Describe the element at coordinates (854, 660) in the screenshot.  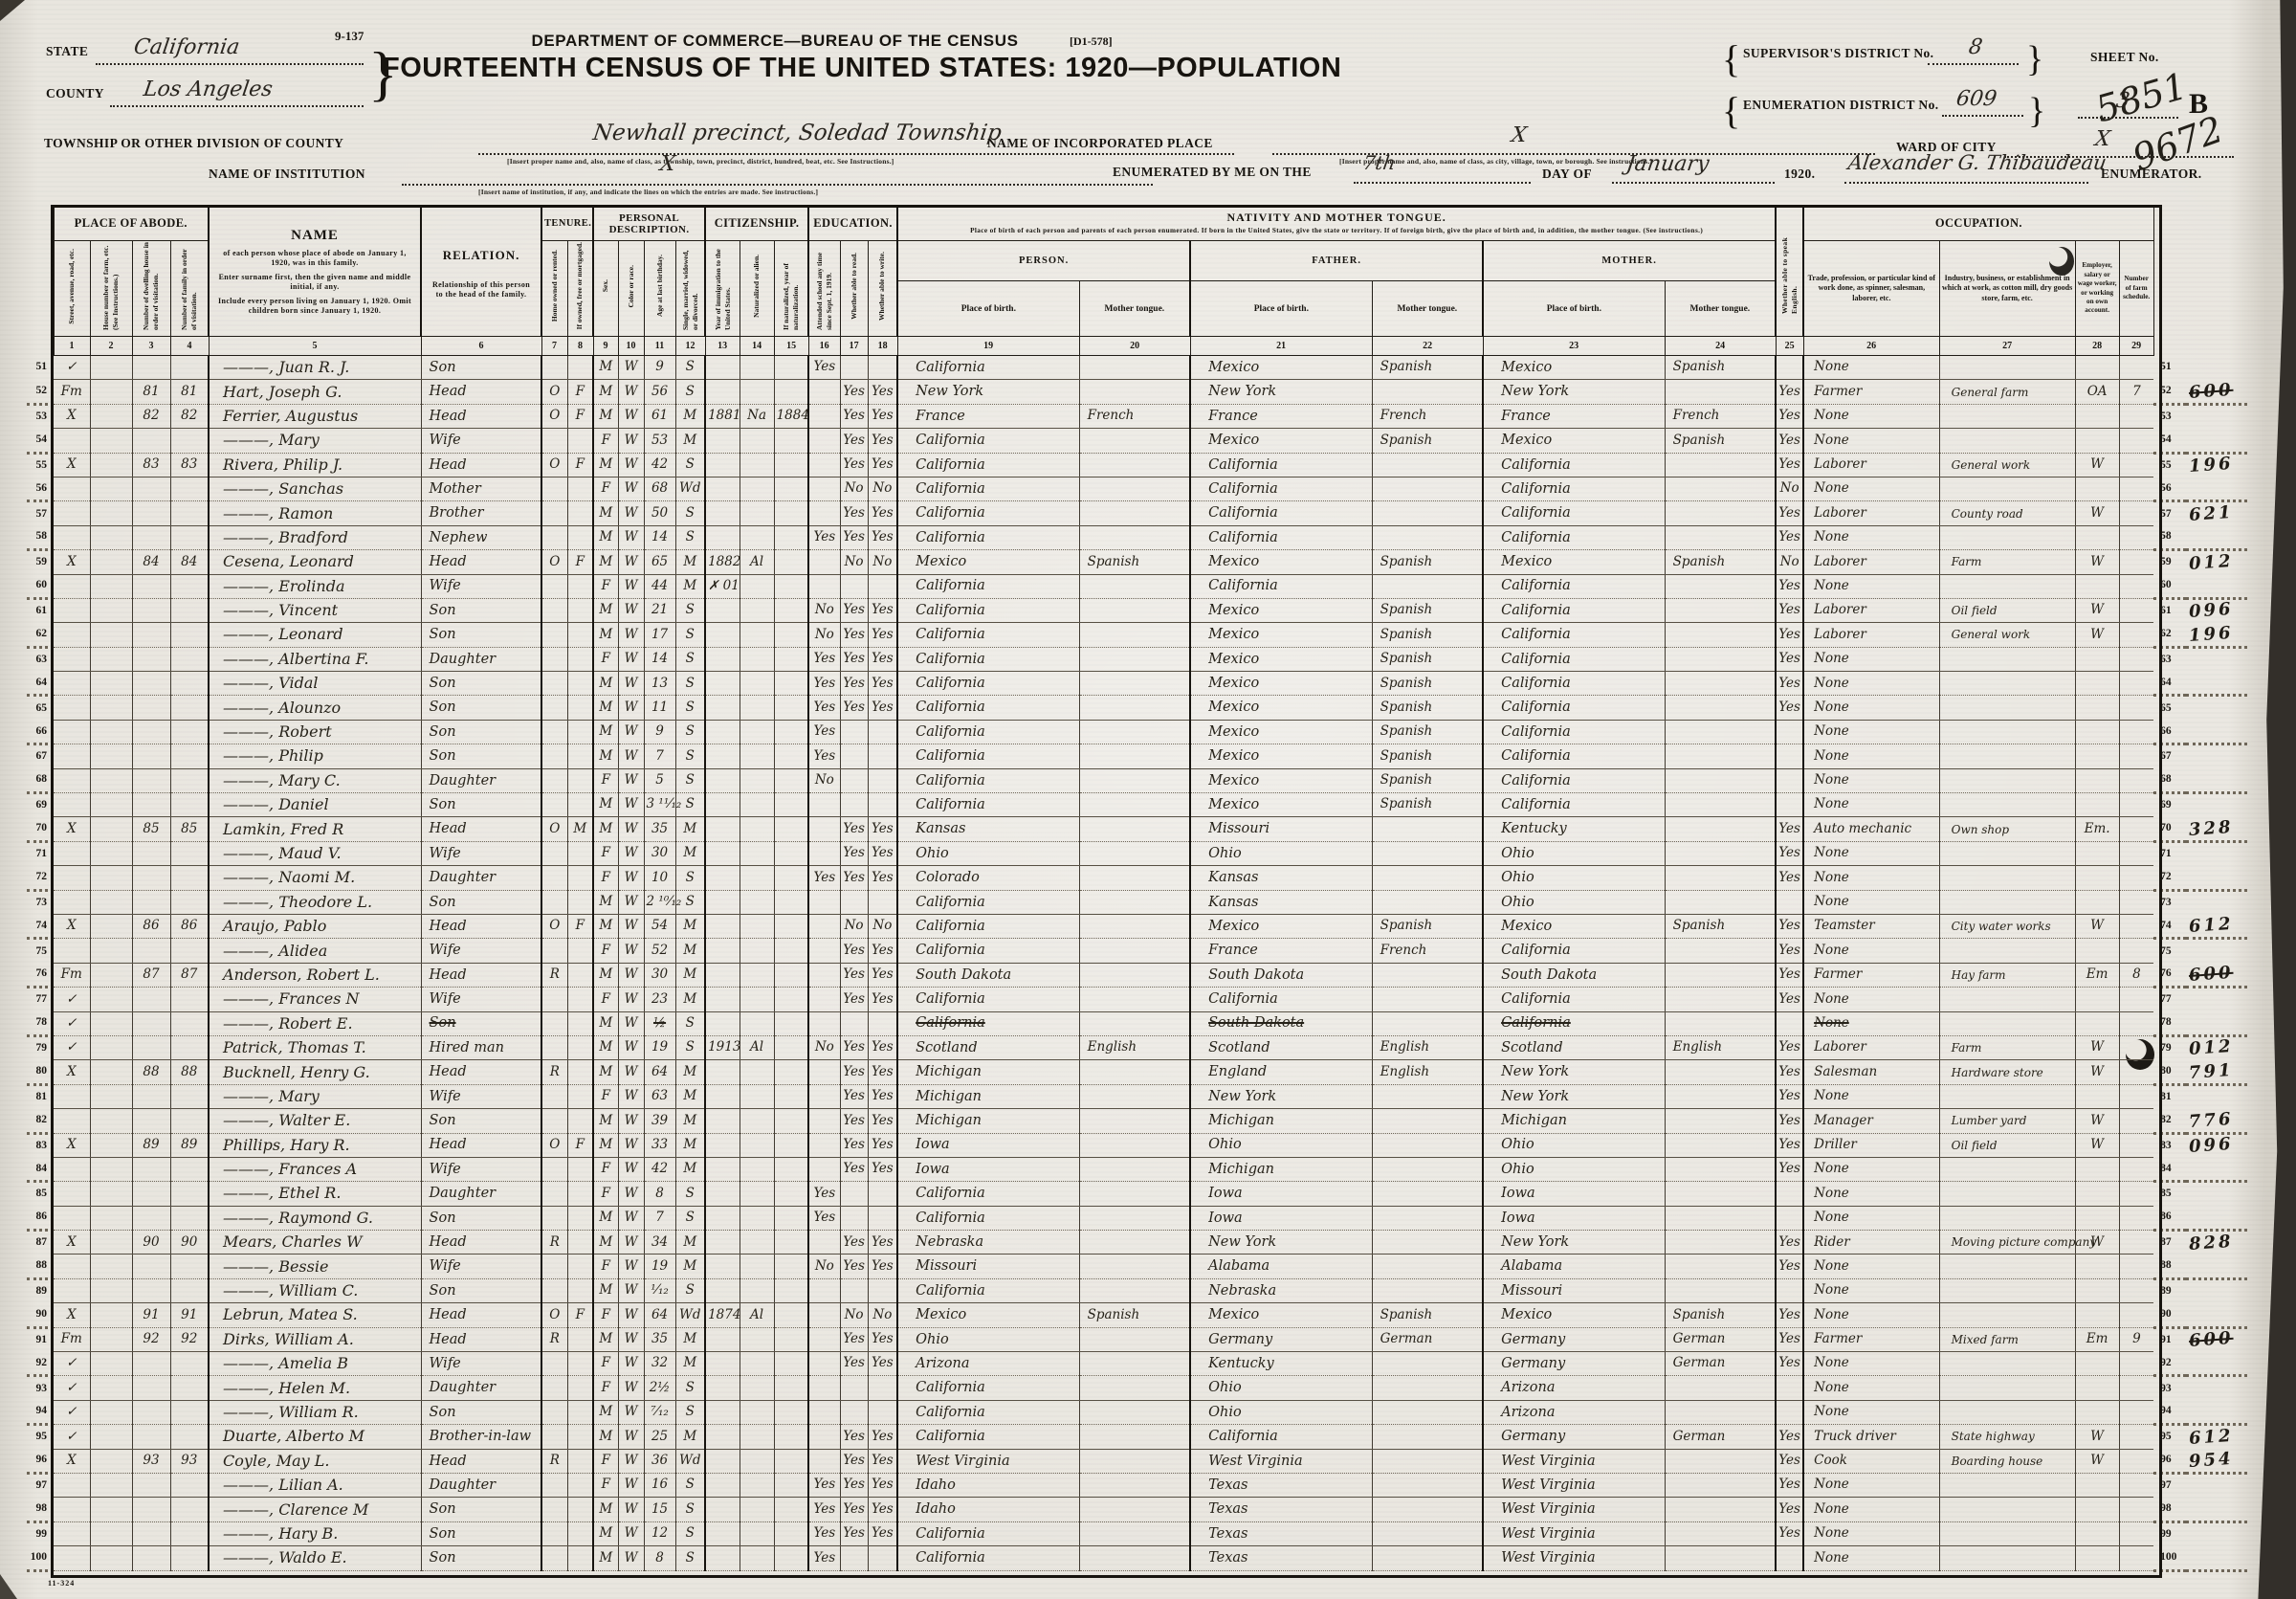
I see `cell-able-to-read: Yes` at that location.